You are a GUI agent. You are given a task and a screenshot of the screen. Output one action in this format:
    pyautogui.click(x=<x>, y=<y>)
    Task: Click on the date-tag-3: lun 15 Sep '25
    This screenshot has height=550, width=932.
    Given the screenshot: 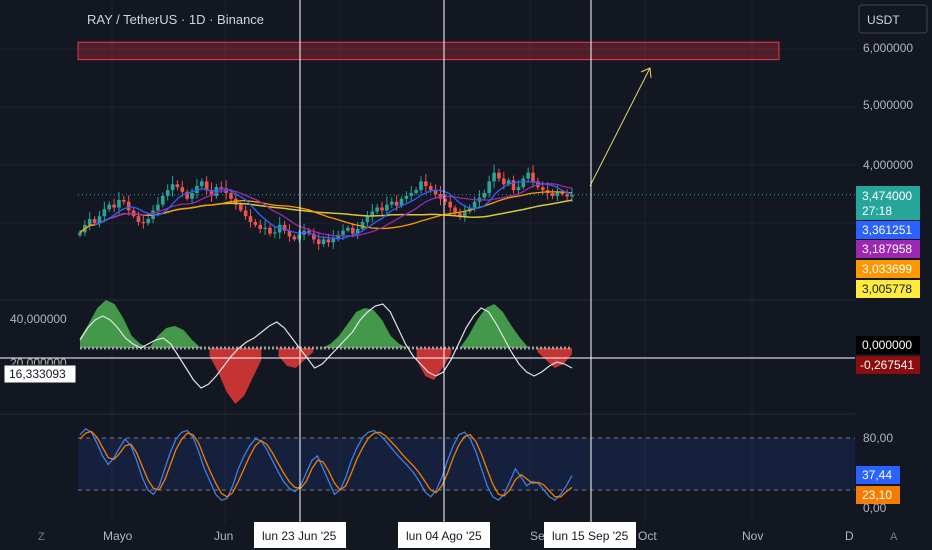 What is the action you would take?
    pyautogui.click(x=590, y=535)
    